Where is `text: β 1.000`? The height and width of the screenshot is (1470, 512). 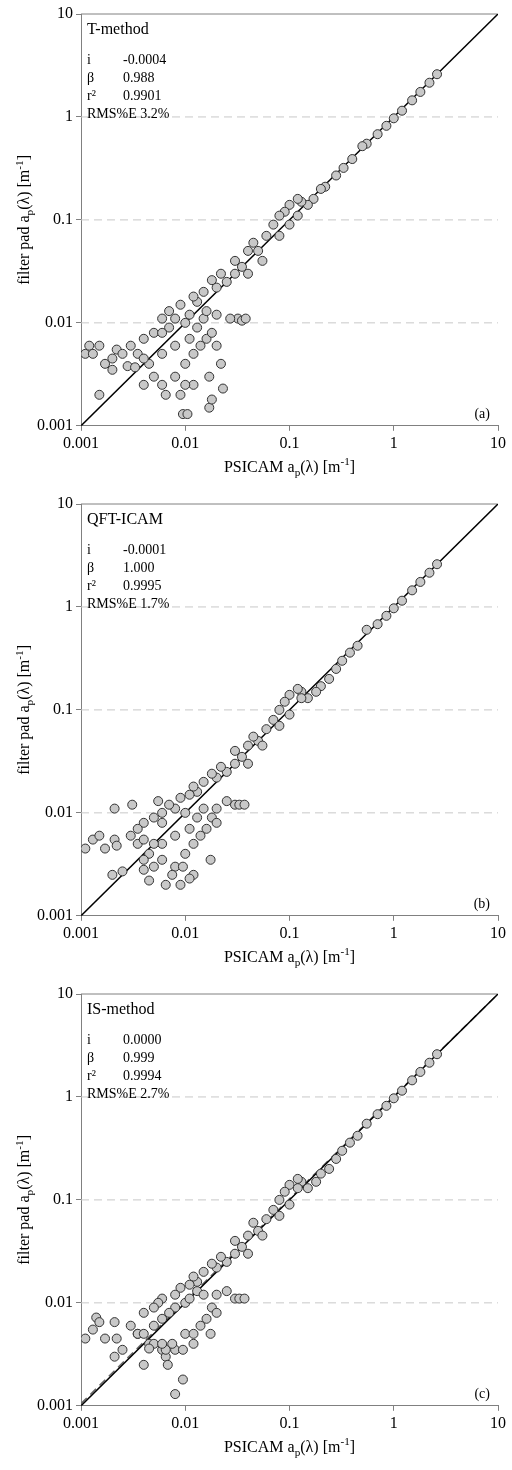
text: β 1.000 is located at coordinates (121, 567).